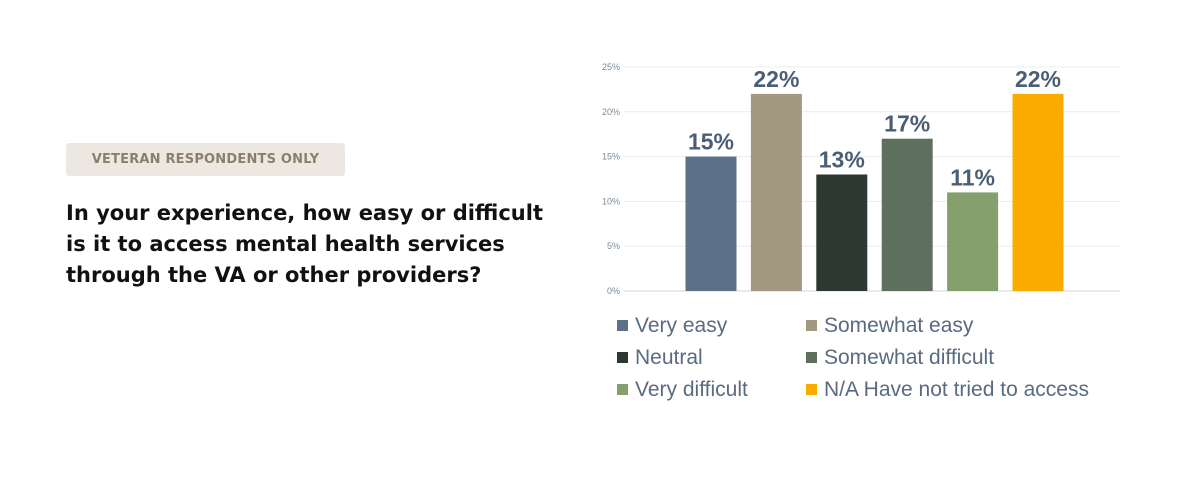 The width and height of the screenshot is (1191, 477). Describe the element at coordinates (613, 291) in the screenshot. I see `y-tick-label: 0%` at that location.